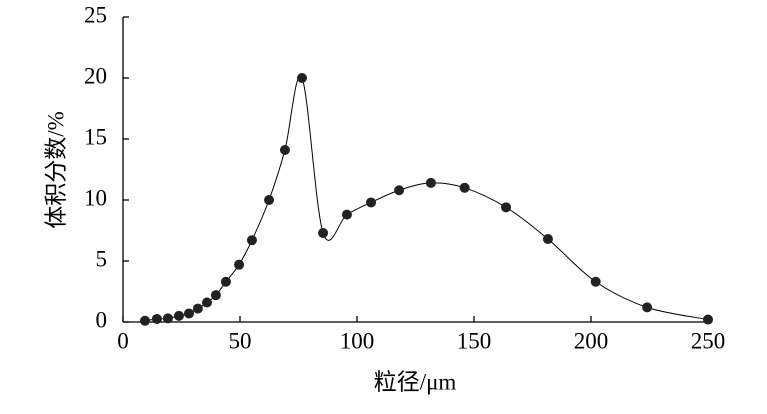  Describe the element at coordinates (240, 340) in the screenshot. I see `x-tick-label: 50` at that location.